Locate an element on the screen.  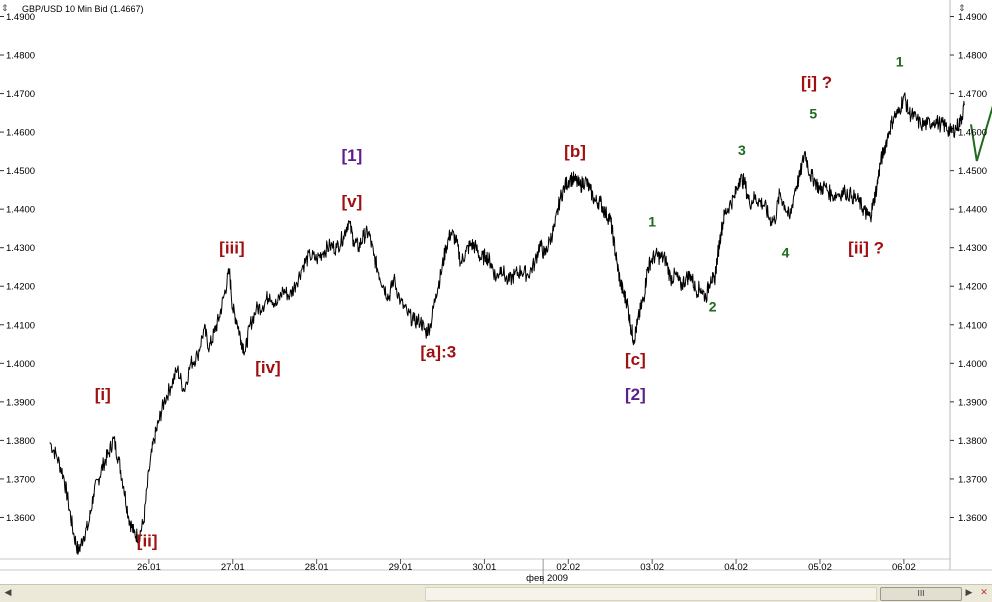
y-tick-label-left: 1.4400 is located at coordinates (20, 210).